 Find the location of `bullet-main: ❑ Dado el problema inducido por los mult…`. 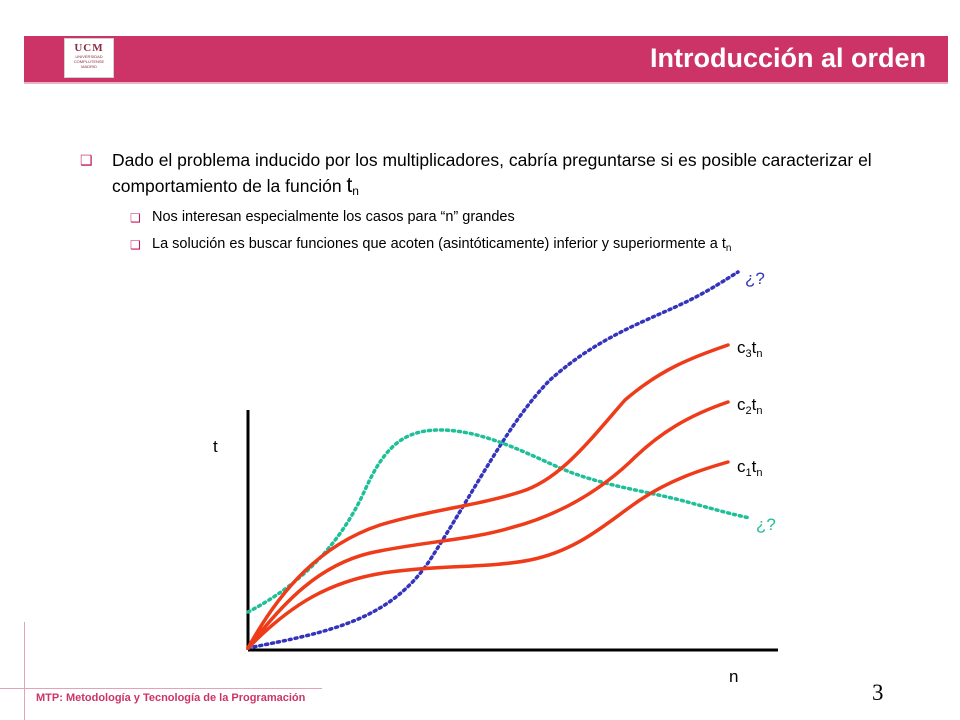

bullet-main: ❑ Dado el problema inducido por los mult… is located at coordinates (490, 176).